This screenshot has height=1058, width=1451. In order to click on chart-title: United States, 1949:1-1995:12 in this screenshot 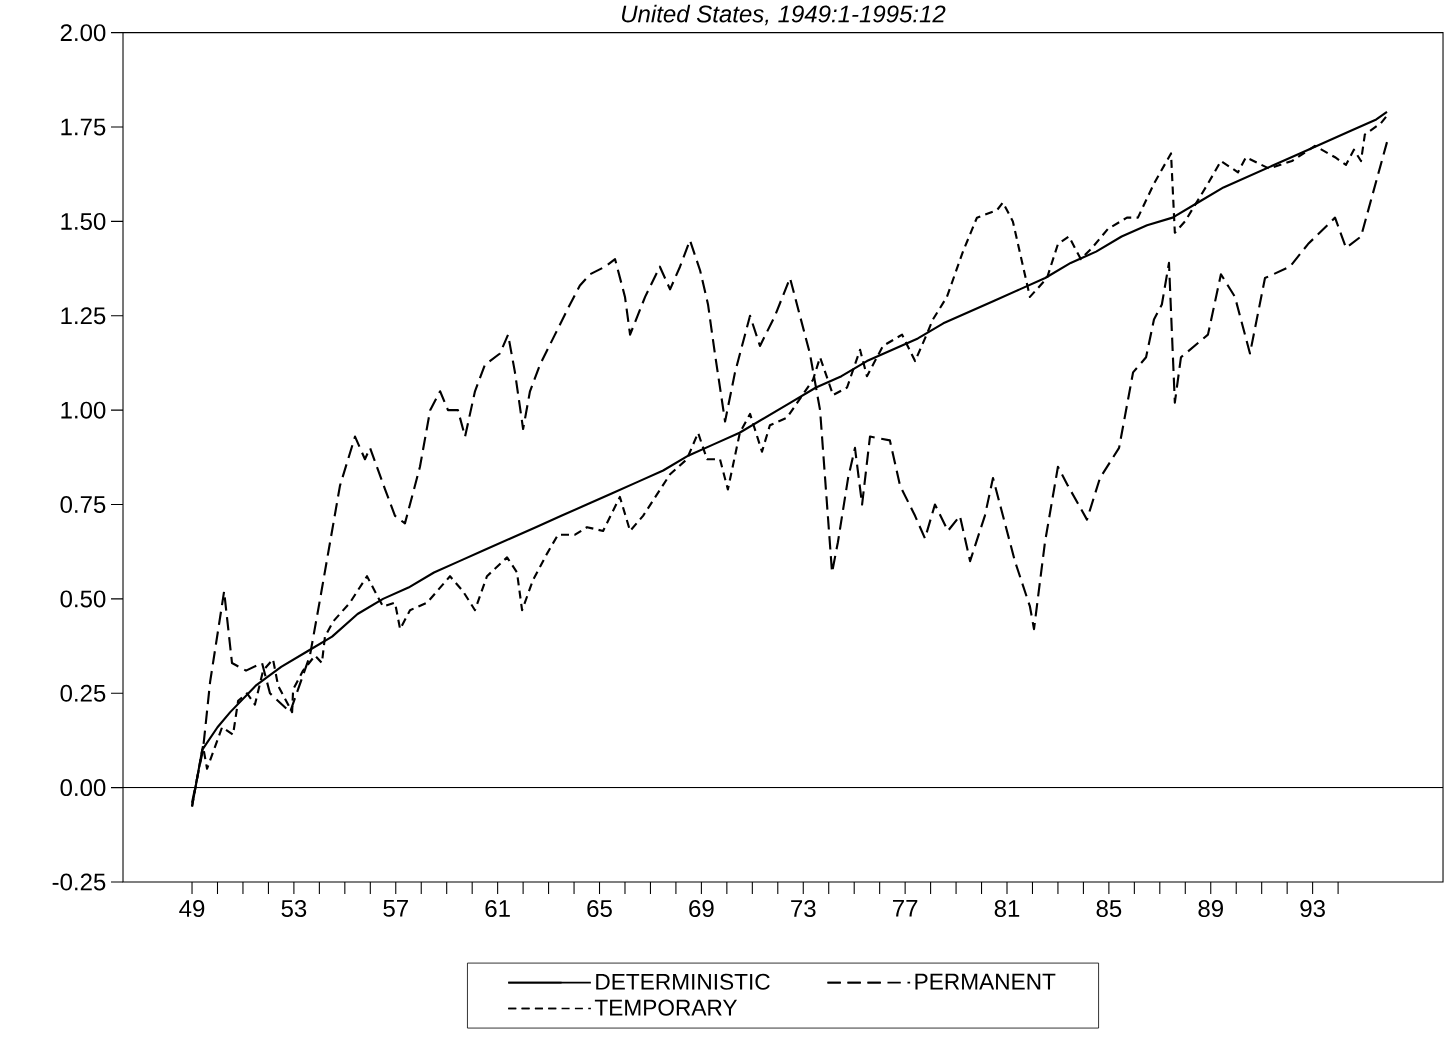, I will do `click(784, 15)`.